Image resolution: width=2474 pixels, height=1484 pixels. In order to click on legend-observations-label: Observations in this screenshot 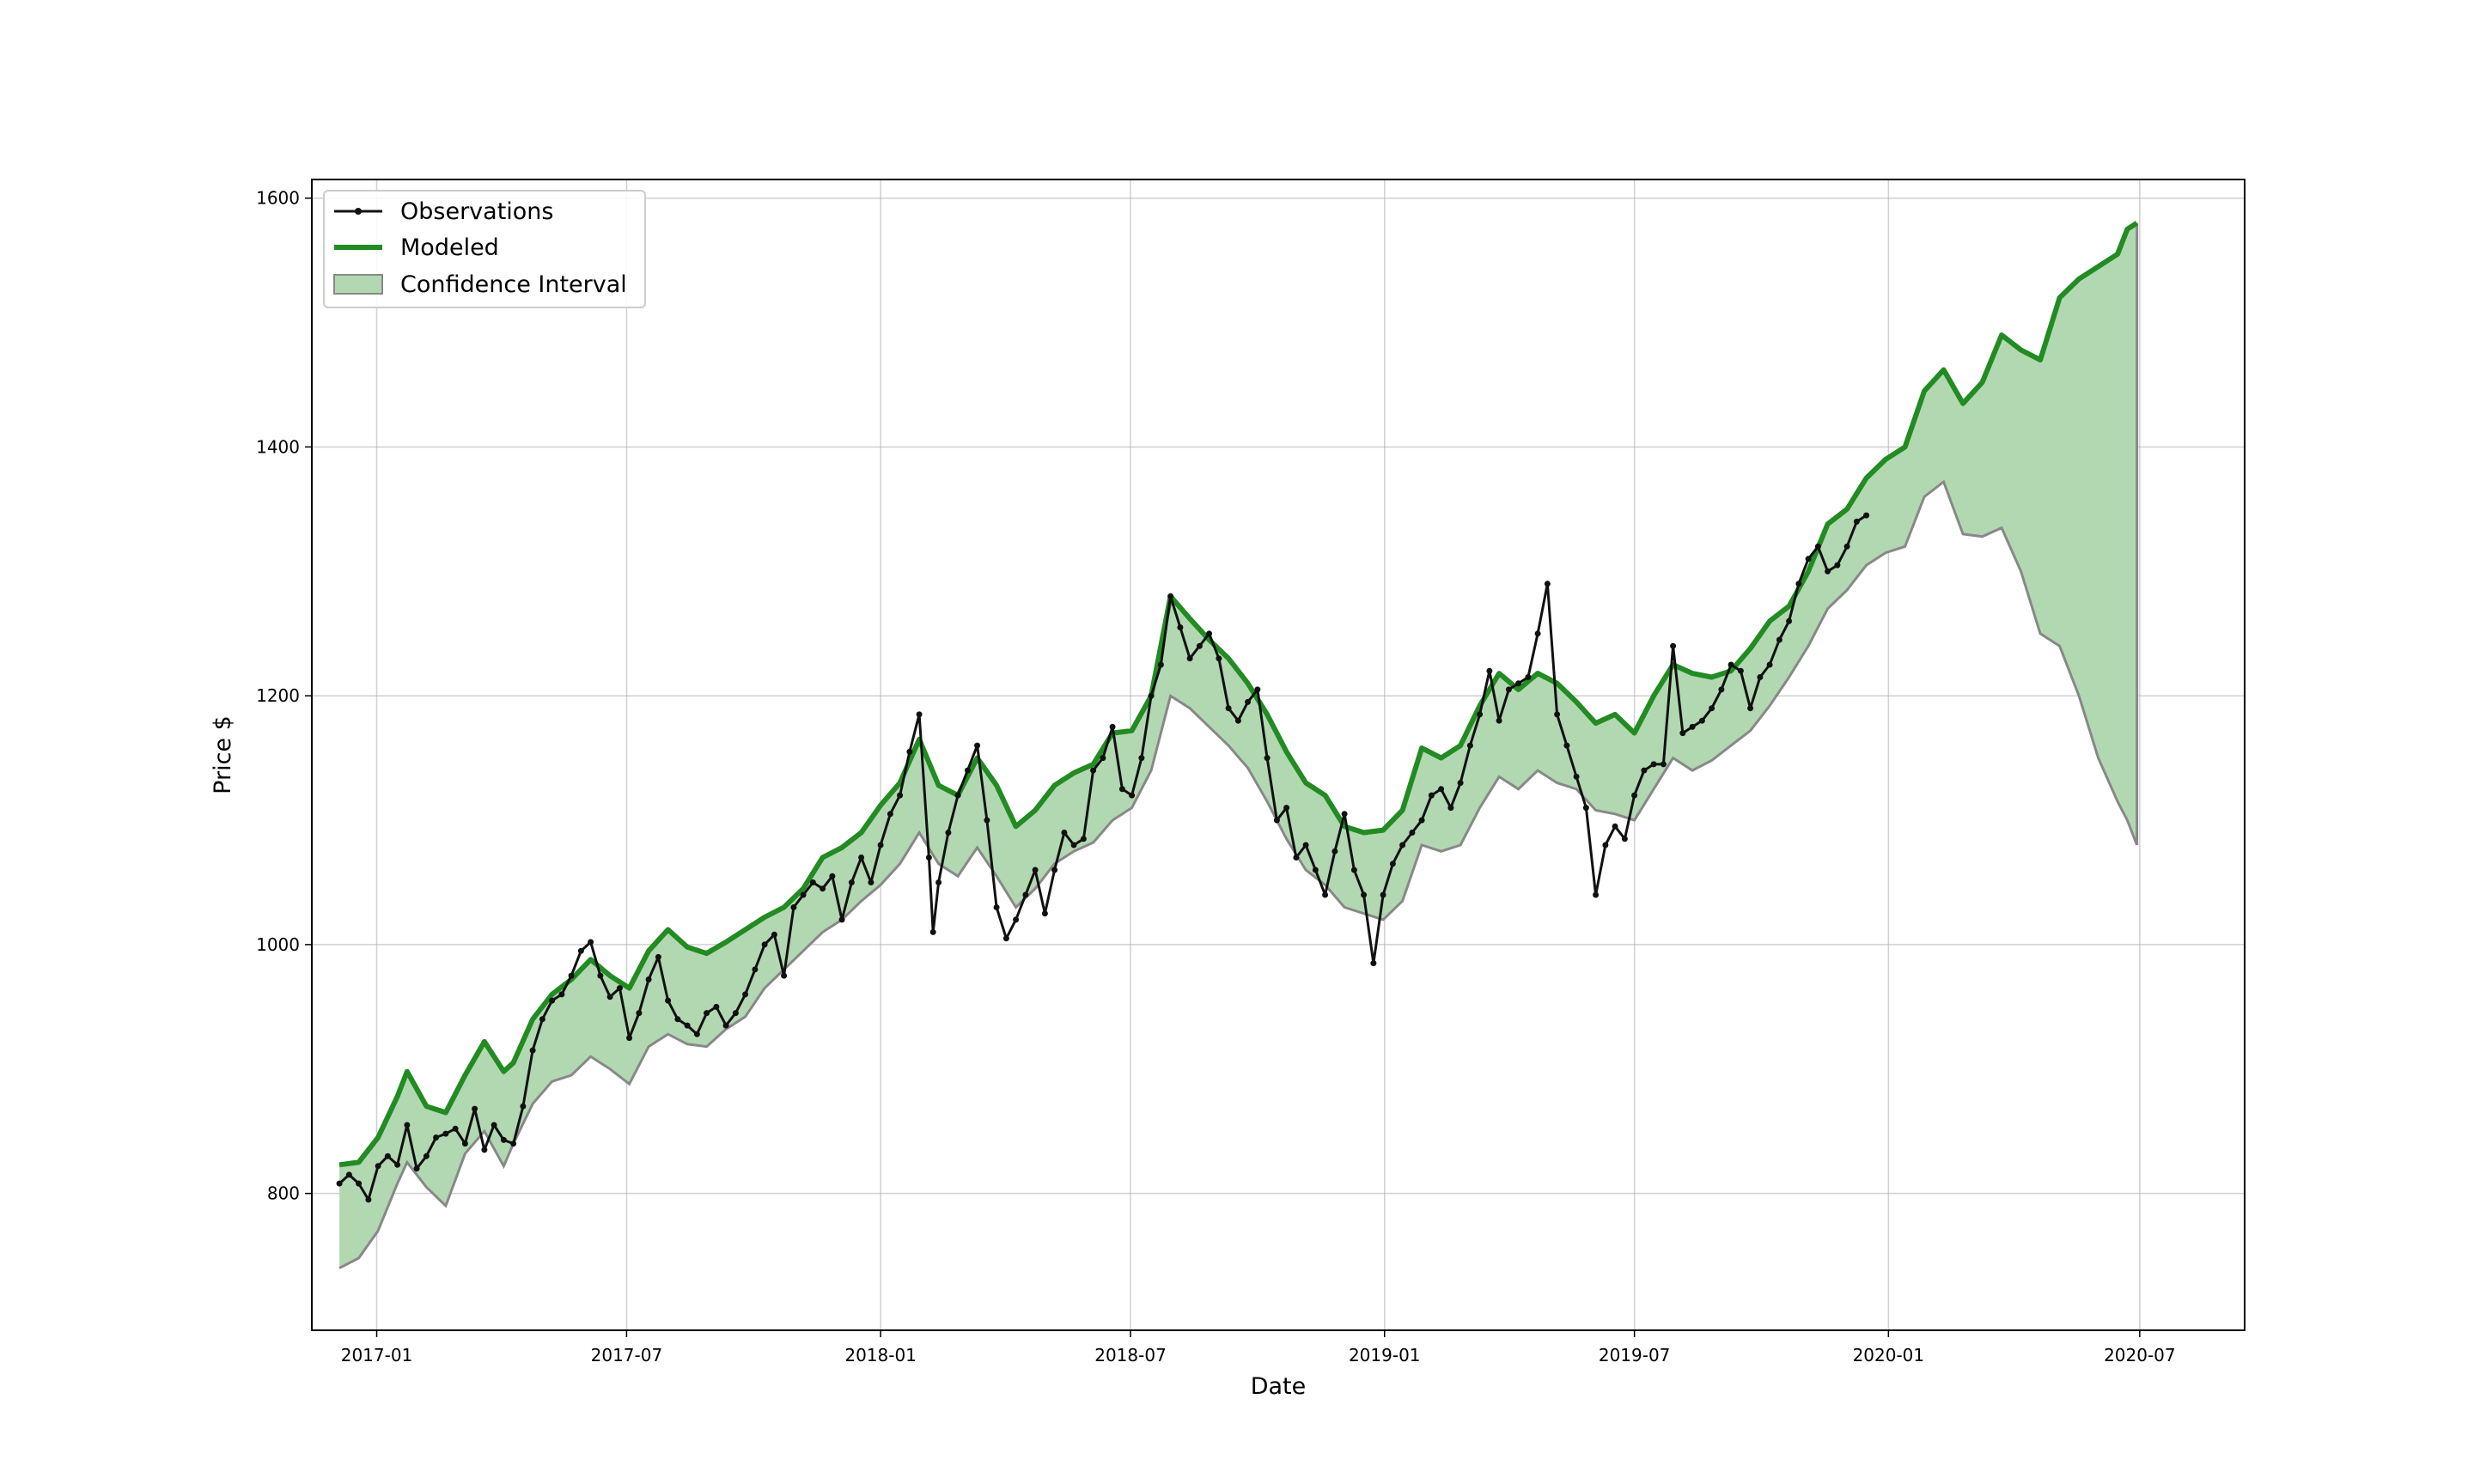, I will do `click(476, 211)`.